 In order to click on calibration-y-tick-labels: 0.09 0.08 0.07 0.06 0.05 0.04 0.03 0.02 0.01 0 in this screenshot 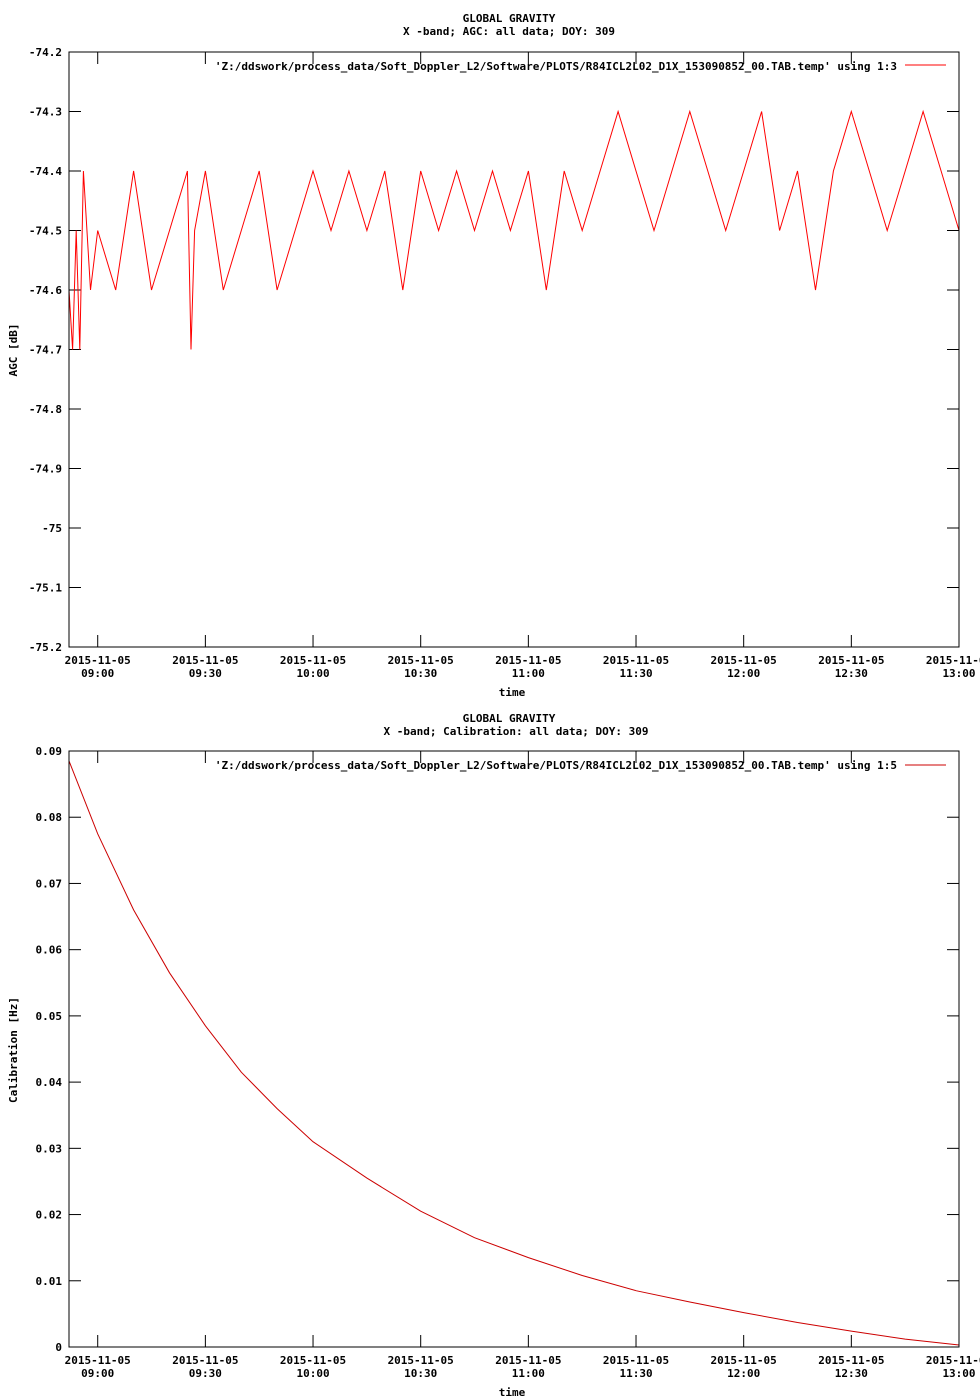, I will do `click(49, 1049)`.